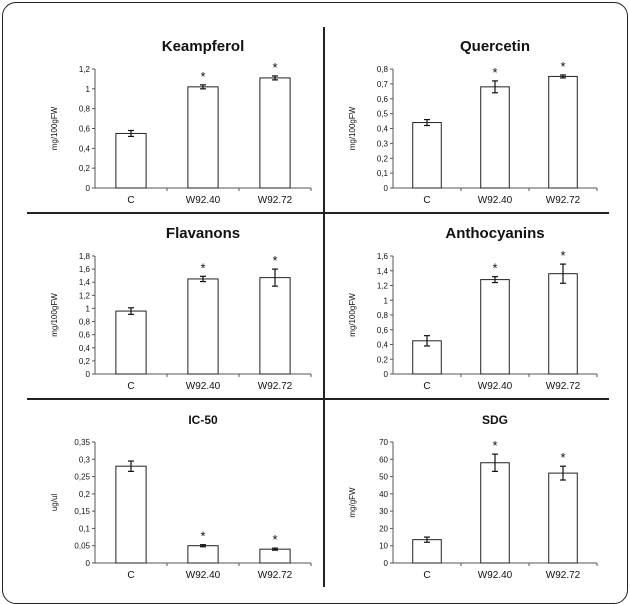 The image size is (630, 604). What do you see at coordinates (203, 420) in the screenshot?
I see `chart-title: IC-50` at bounding box center [203, 420].